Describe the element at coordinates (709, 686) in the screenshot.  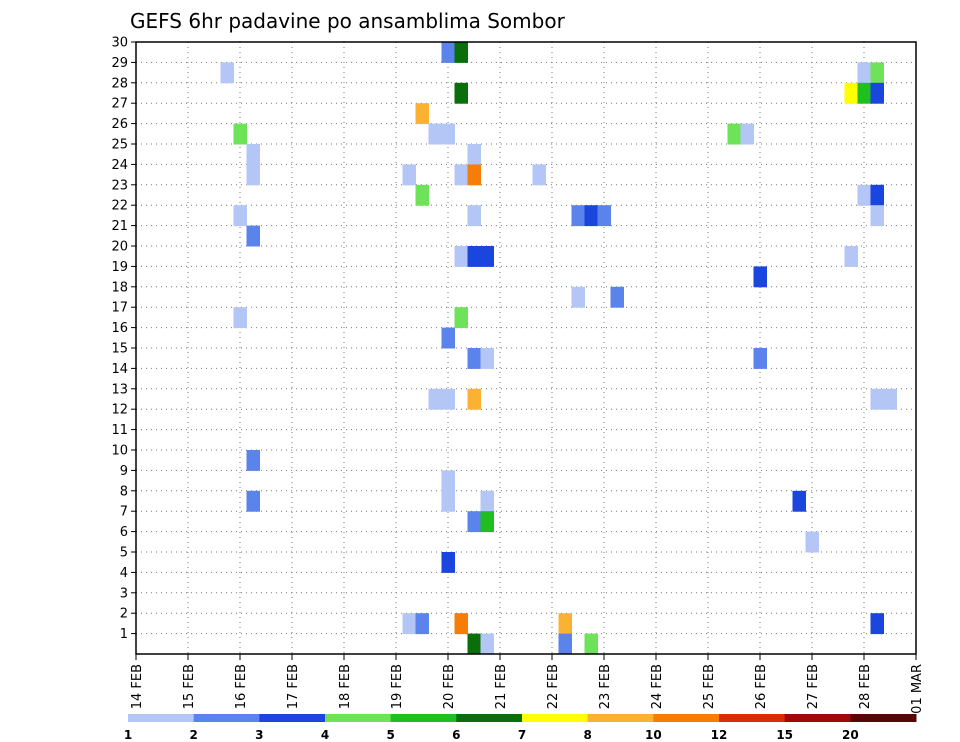
I see `x-tick-label: 25 FEB` at that location.